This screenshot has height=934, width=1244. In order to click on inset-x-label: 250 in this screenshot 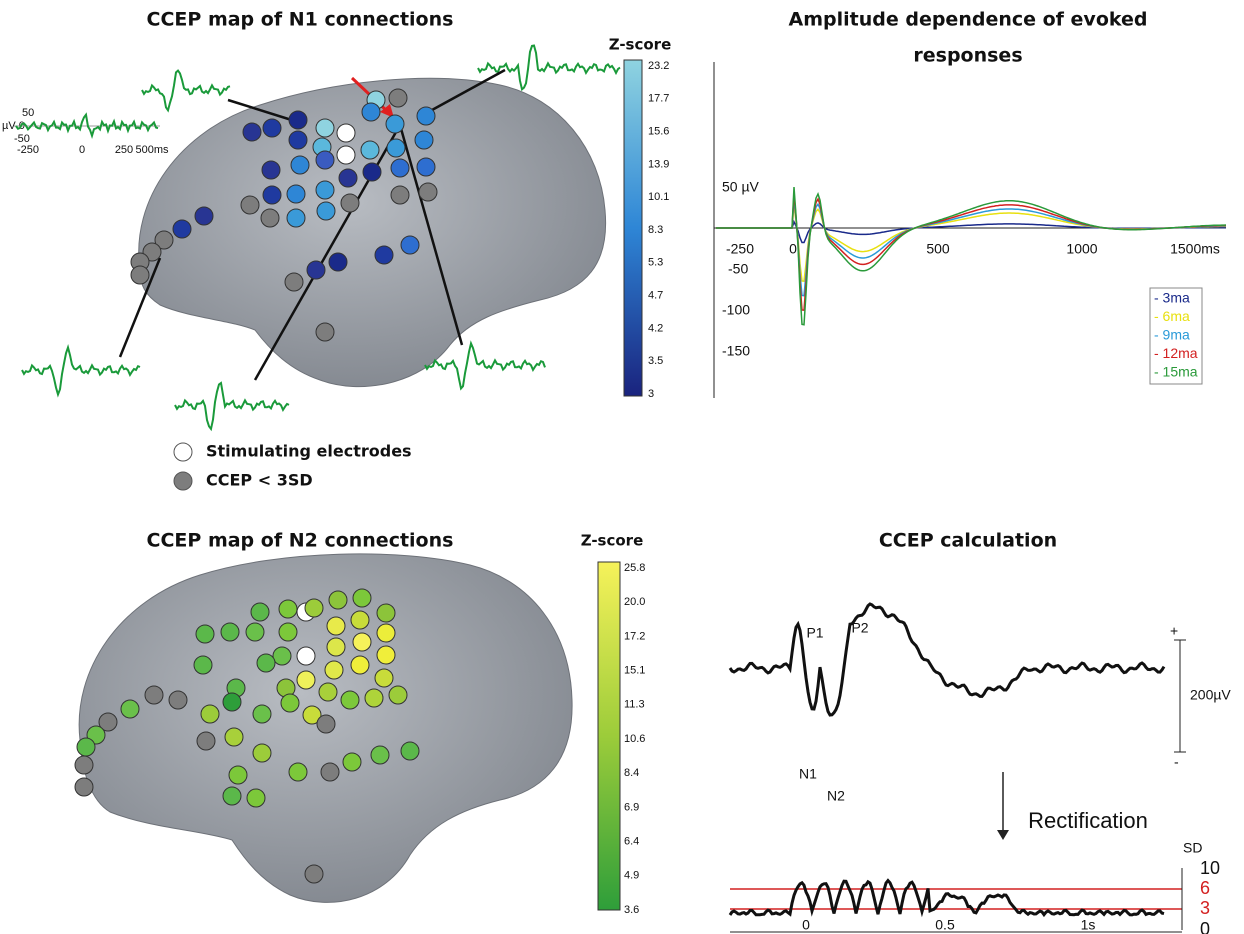, I will do `click(124, 150)`.